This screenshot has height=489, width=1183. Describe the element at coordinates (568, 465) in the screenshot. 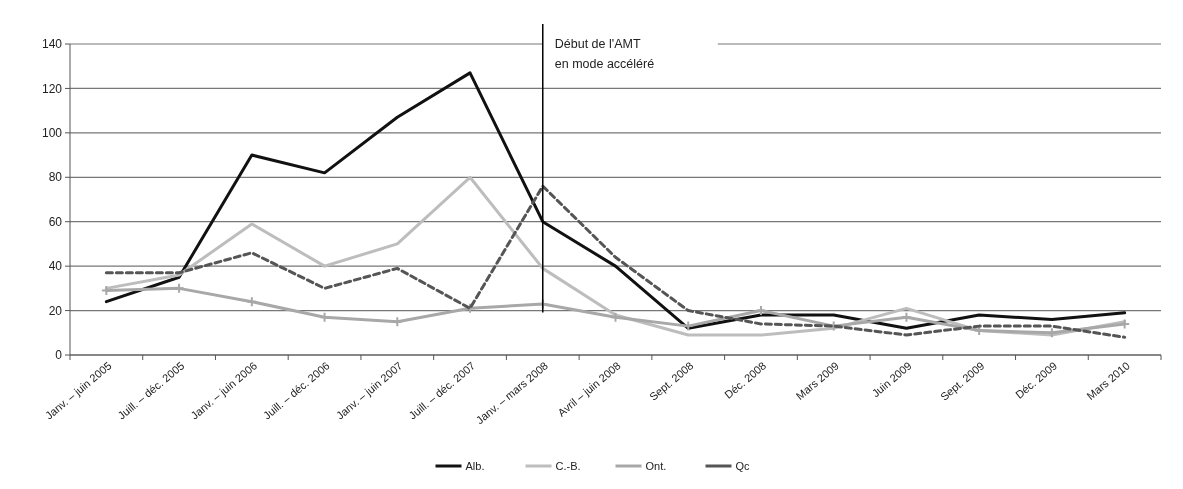

I see `legend-label: C.-B.` at that location.